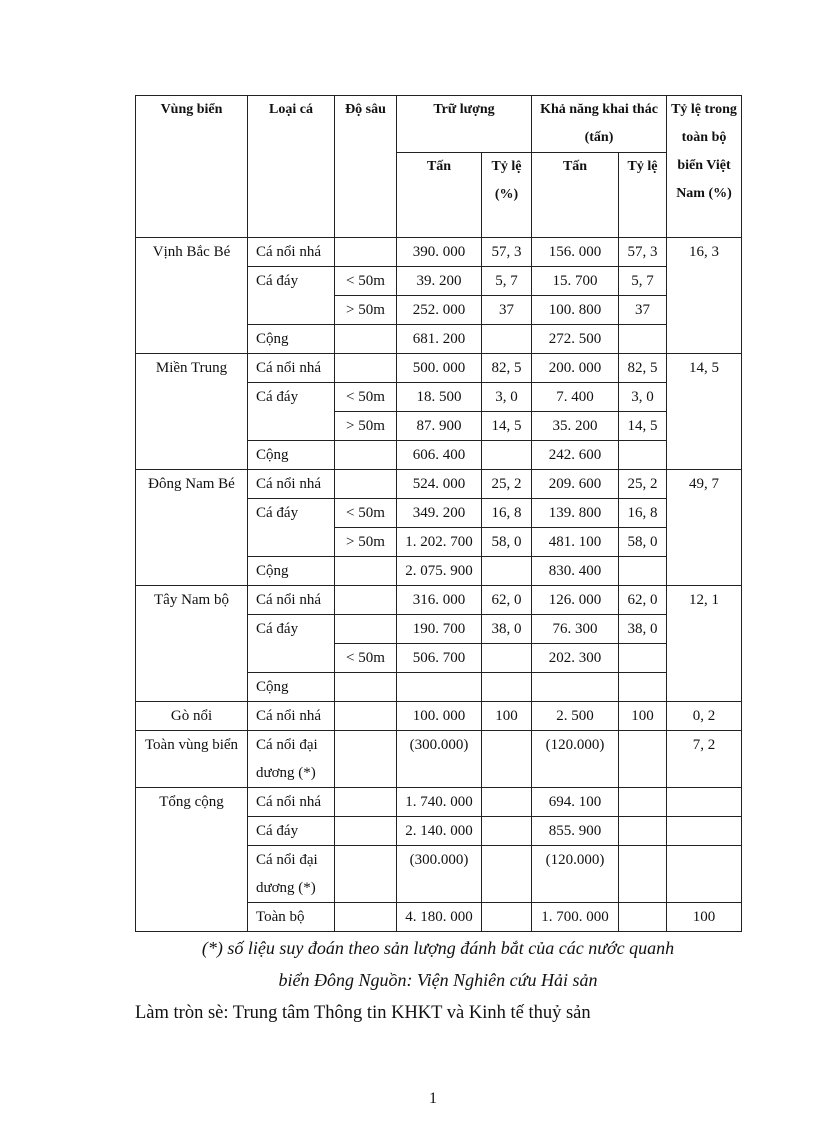  What do you see at coordinates (642, 281) in the screenshot?
I see `exploit-ratio: 5, 7` at bounding box center [642, 281].